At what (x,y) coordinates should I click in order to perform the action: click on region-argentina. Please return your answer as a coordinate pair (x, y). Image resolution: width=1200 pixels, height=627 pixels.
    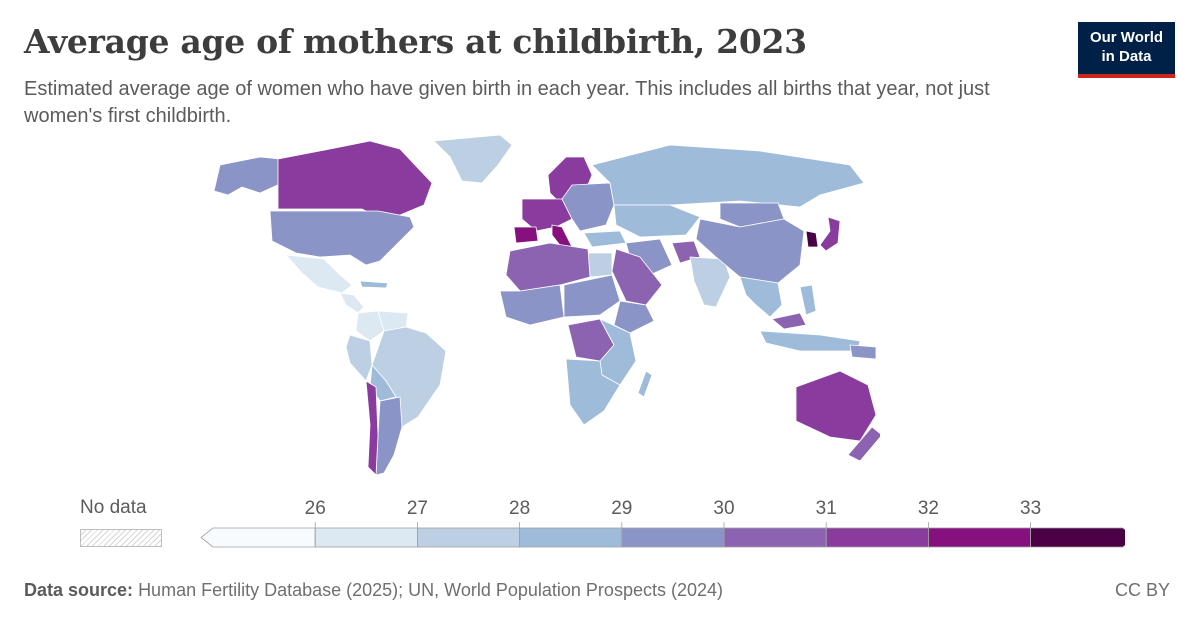
    Looking at the image, I should click on (389, 436).